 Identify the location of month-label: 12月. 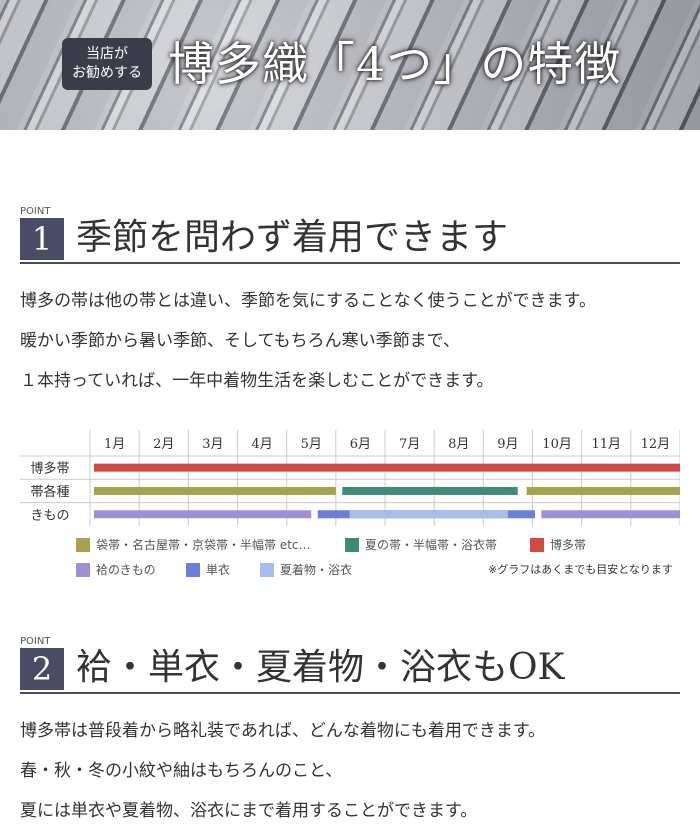
(656, 444).